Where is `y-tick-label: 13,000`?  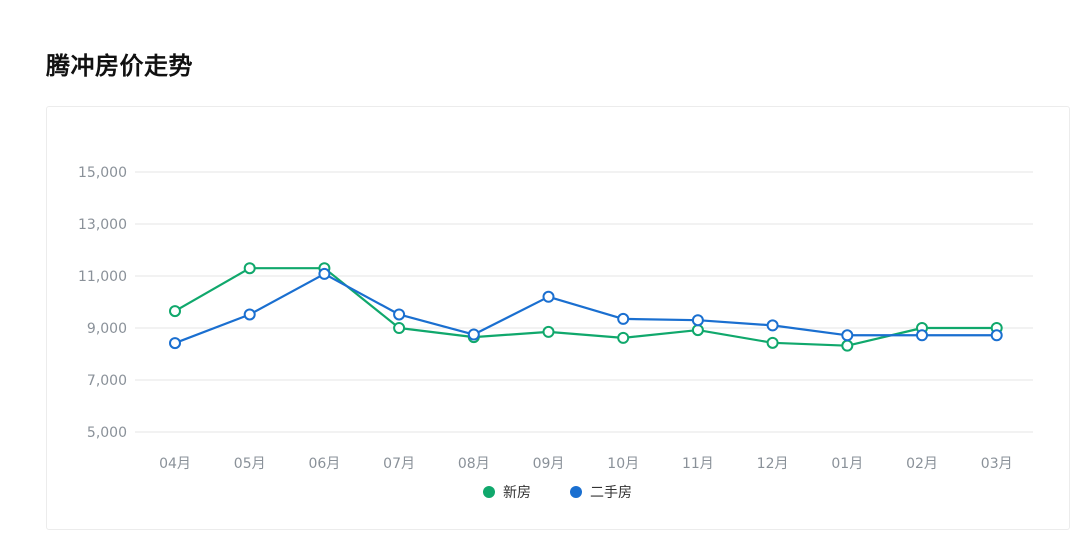 y-tick-label: 13,000 is located at coordinates (102, 225).